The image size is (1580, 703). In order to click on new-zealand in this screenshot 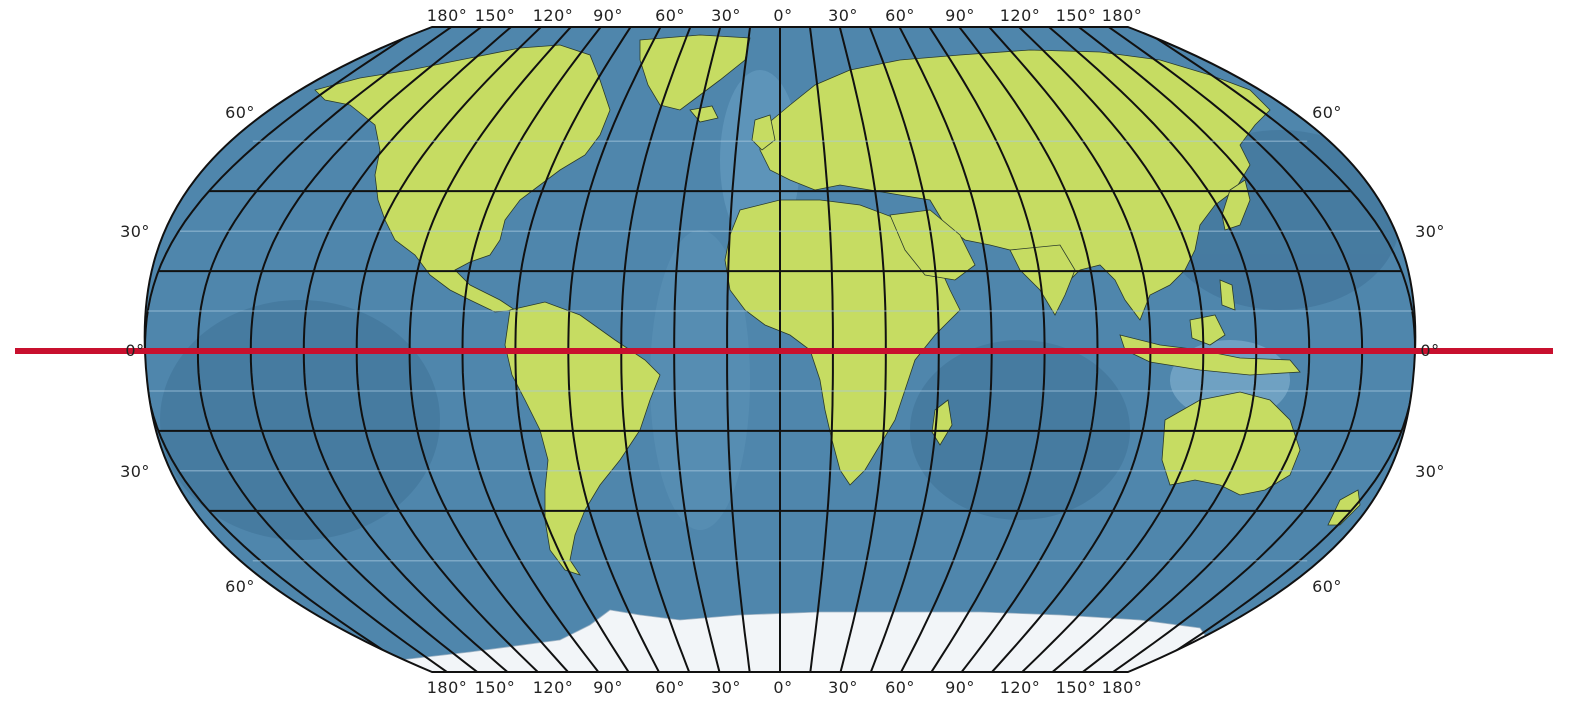, I will do `click(1344, 507)`.